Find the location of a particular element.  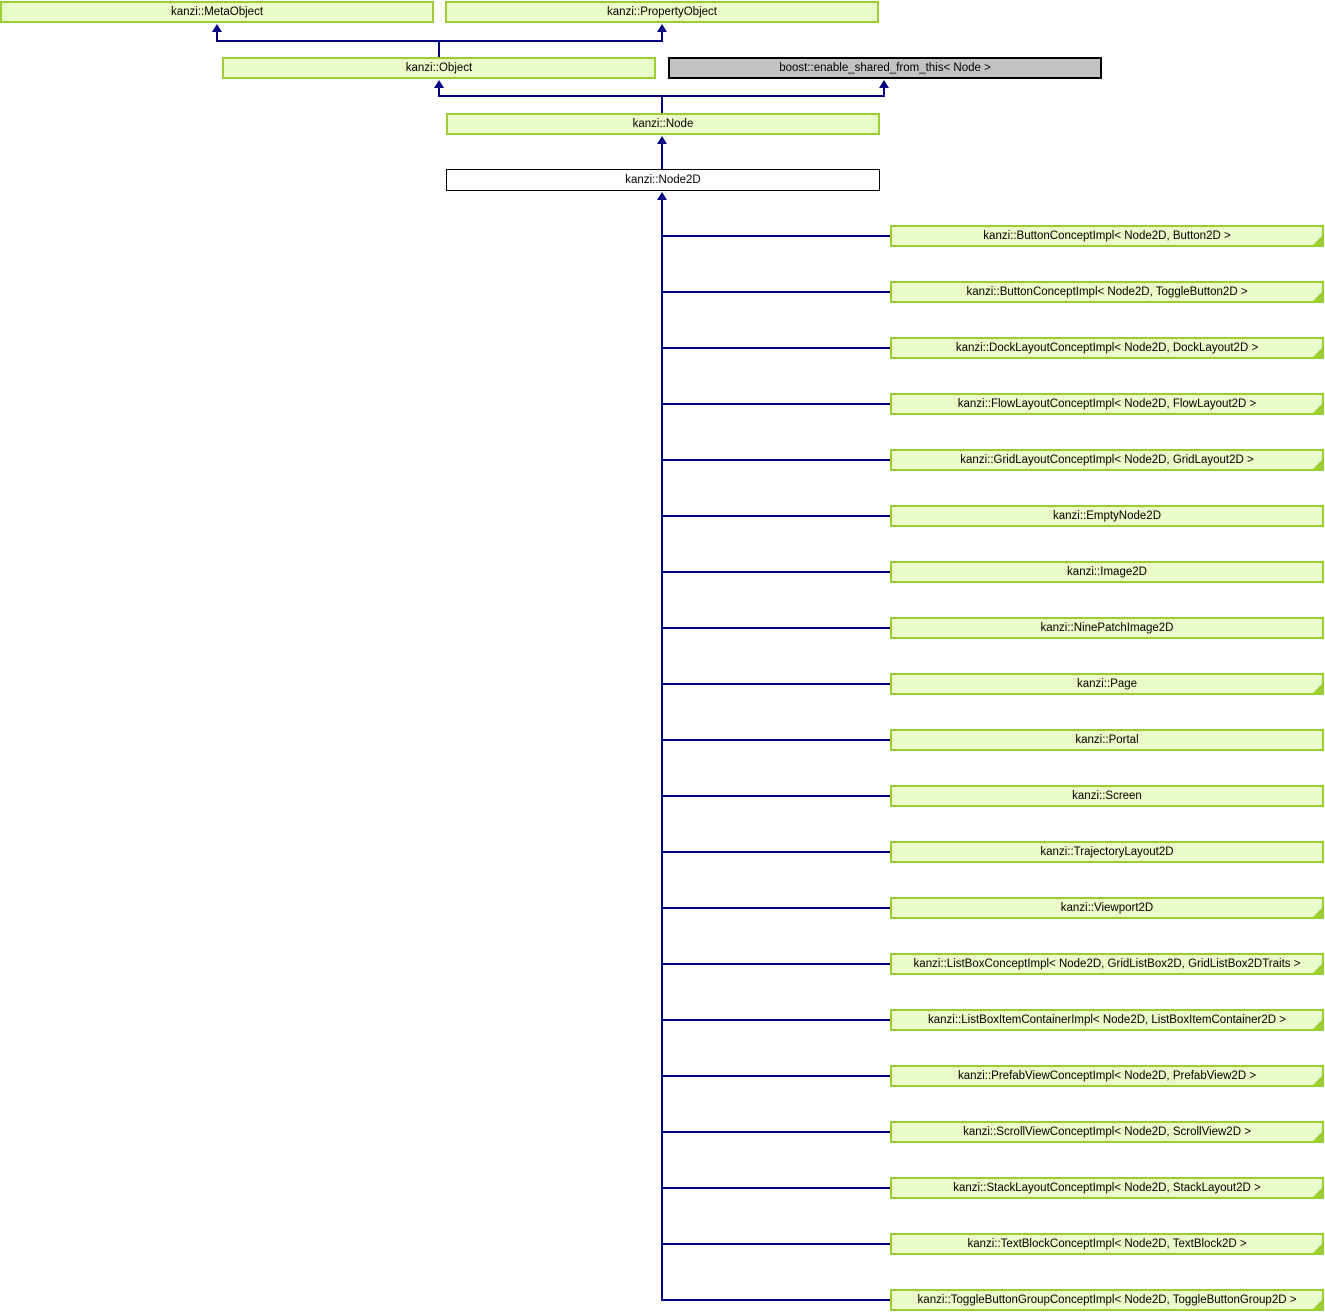

class-label: kanzi::Viewport2D is located at coordinates (1107, 908).